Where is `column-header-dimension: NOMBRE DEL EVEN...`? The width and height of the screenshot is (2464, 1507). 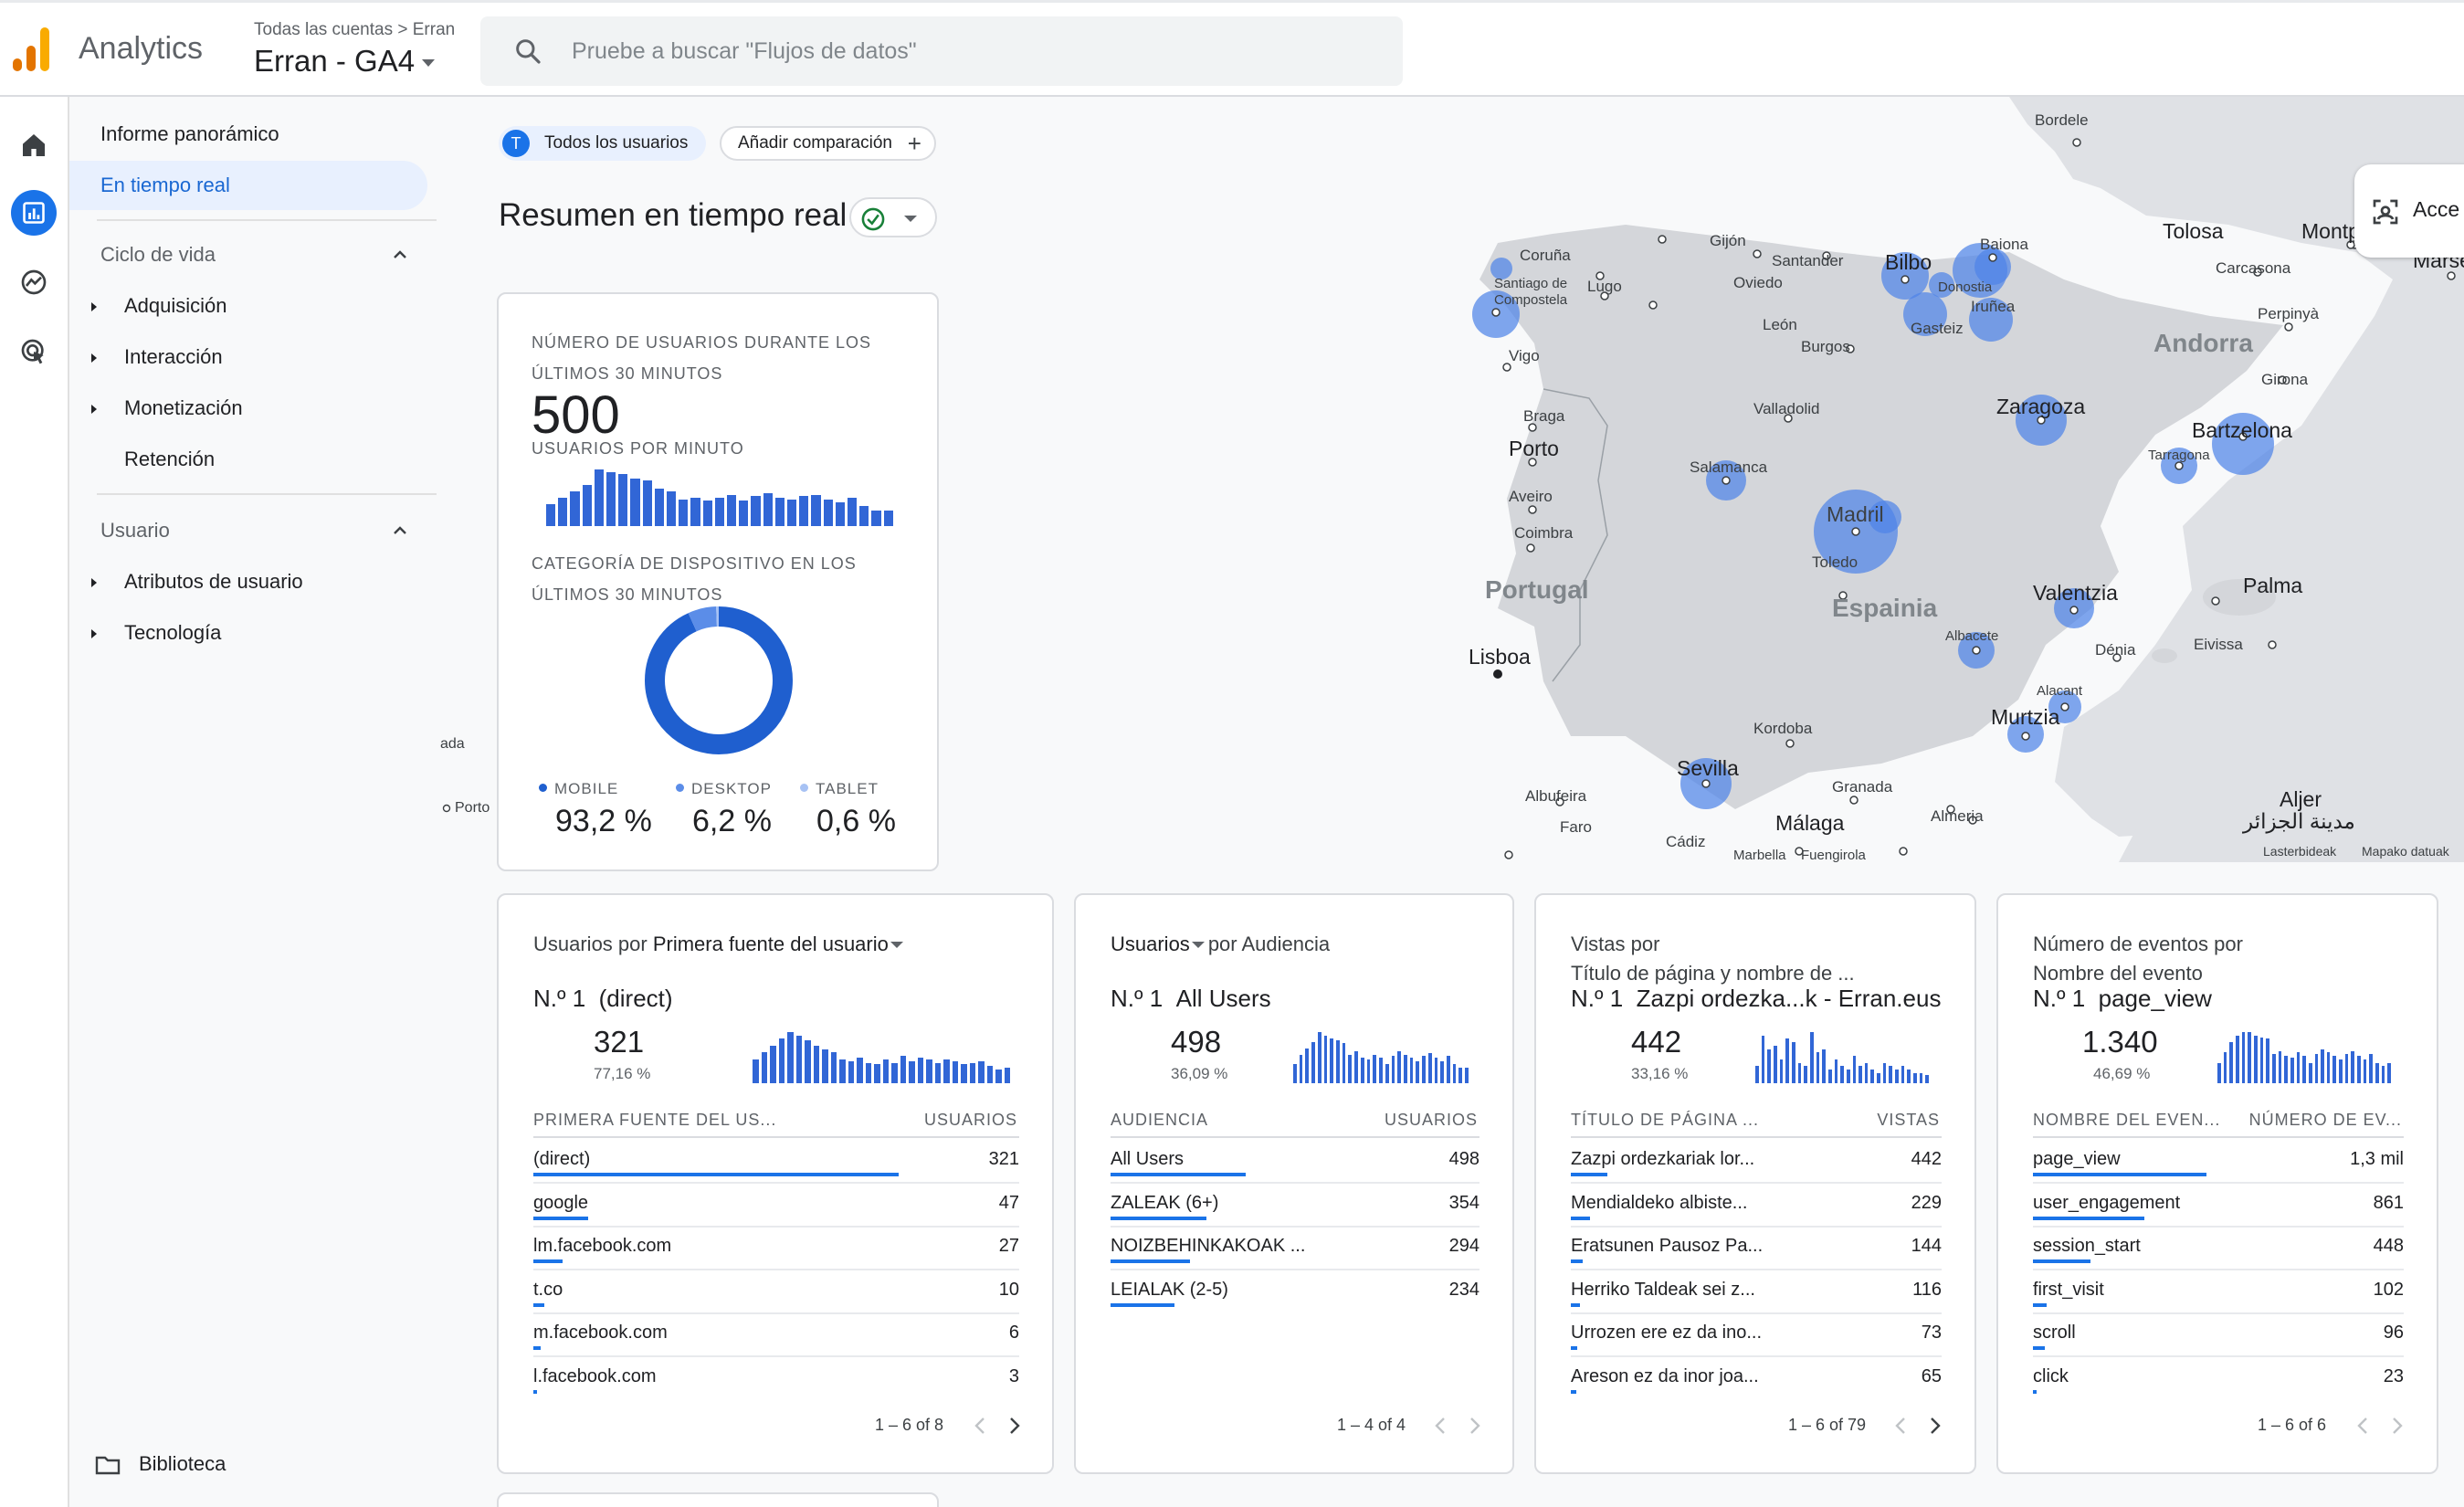
column-header-dimension: NOMBRE DEL EVEN... is located at coordinates (2127, 1120).